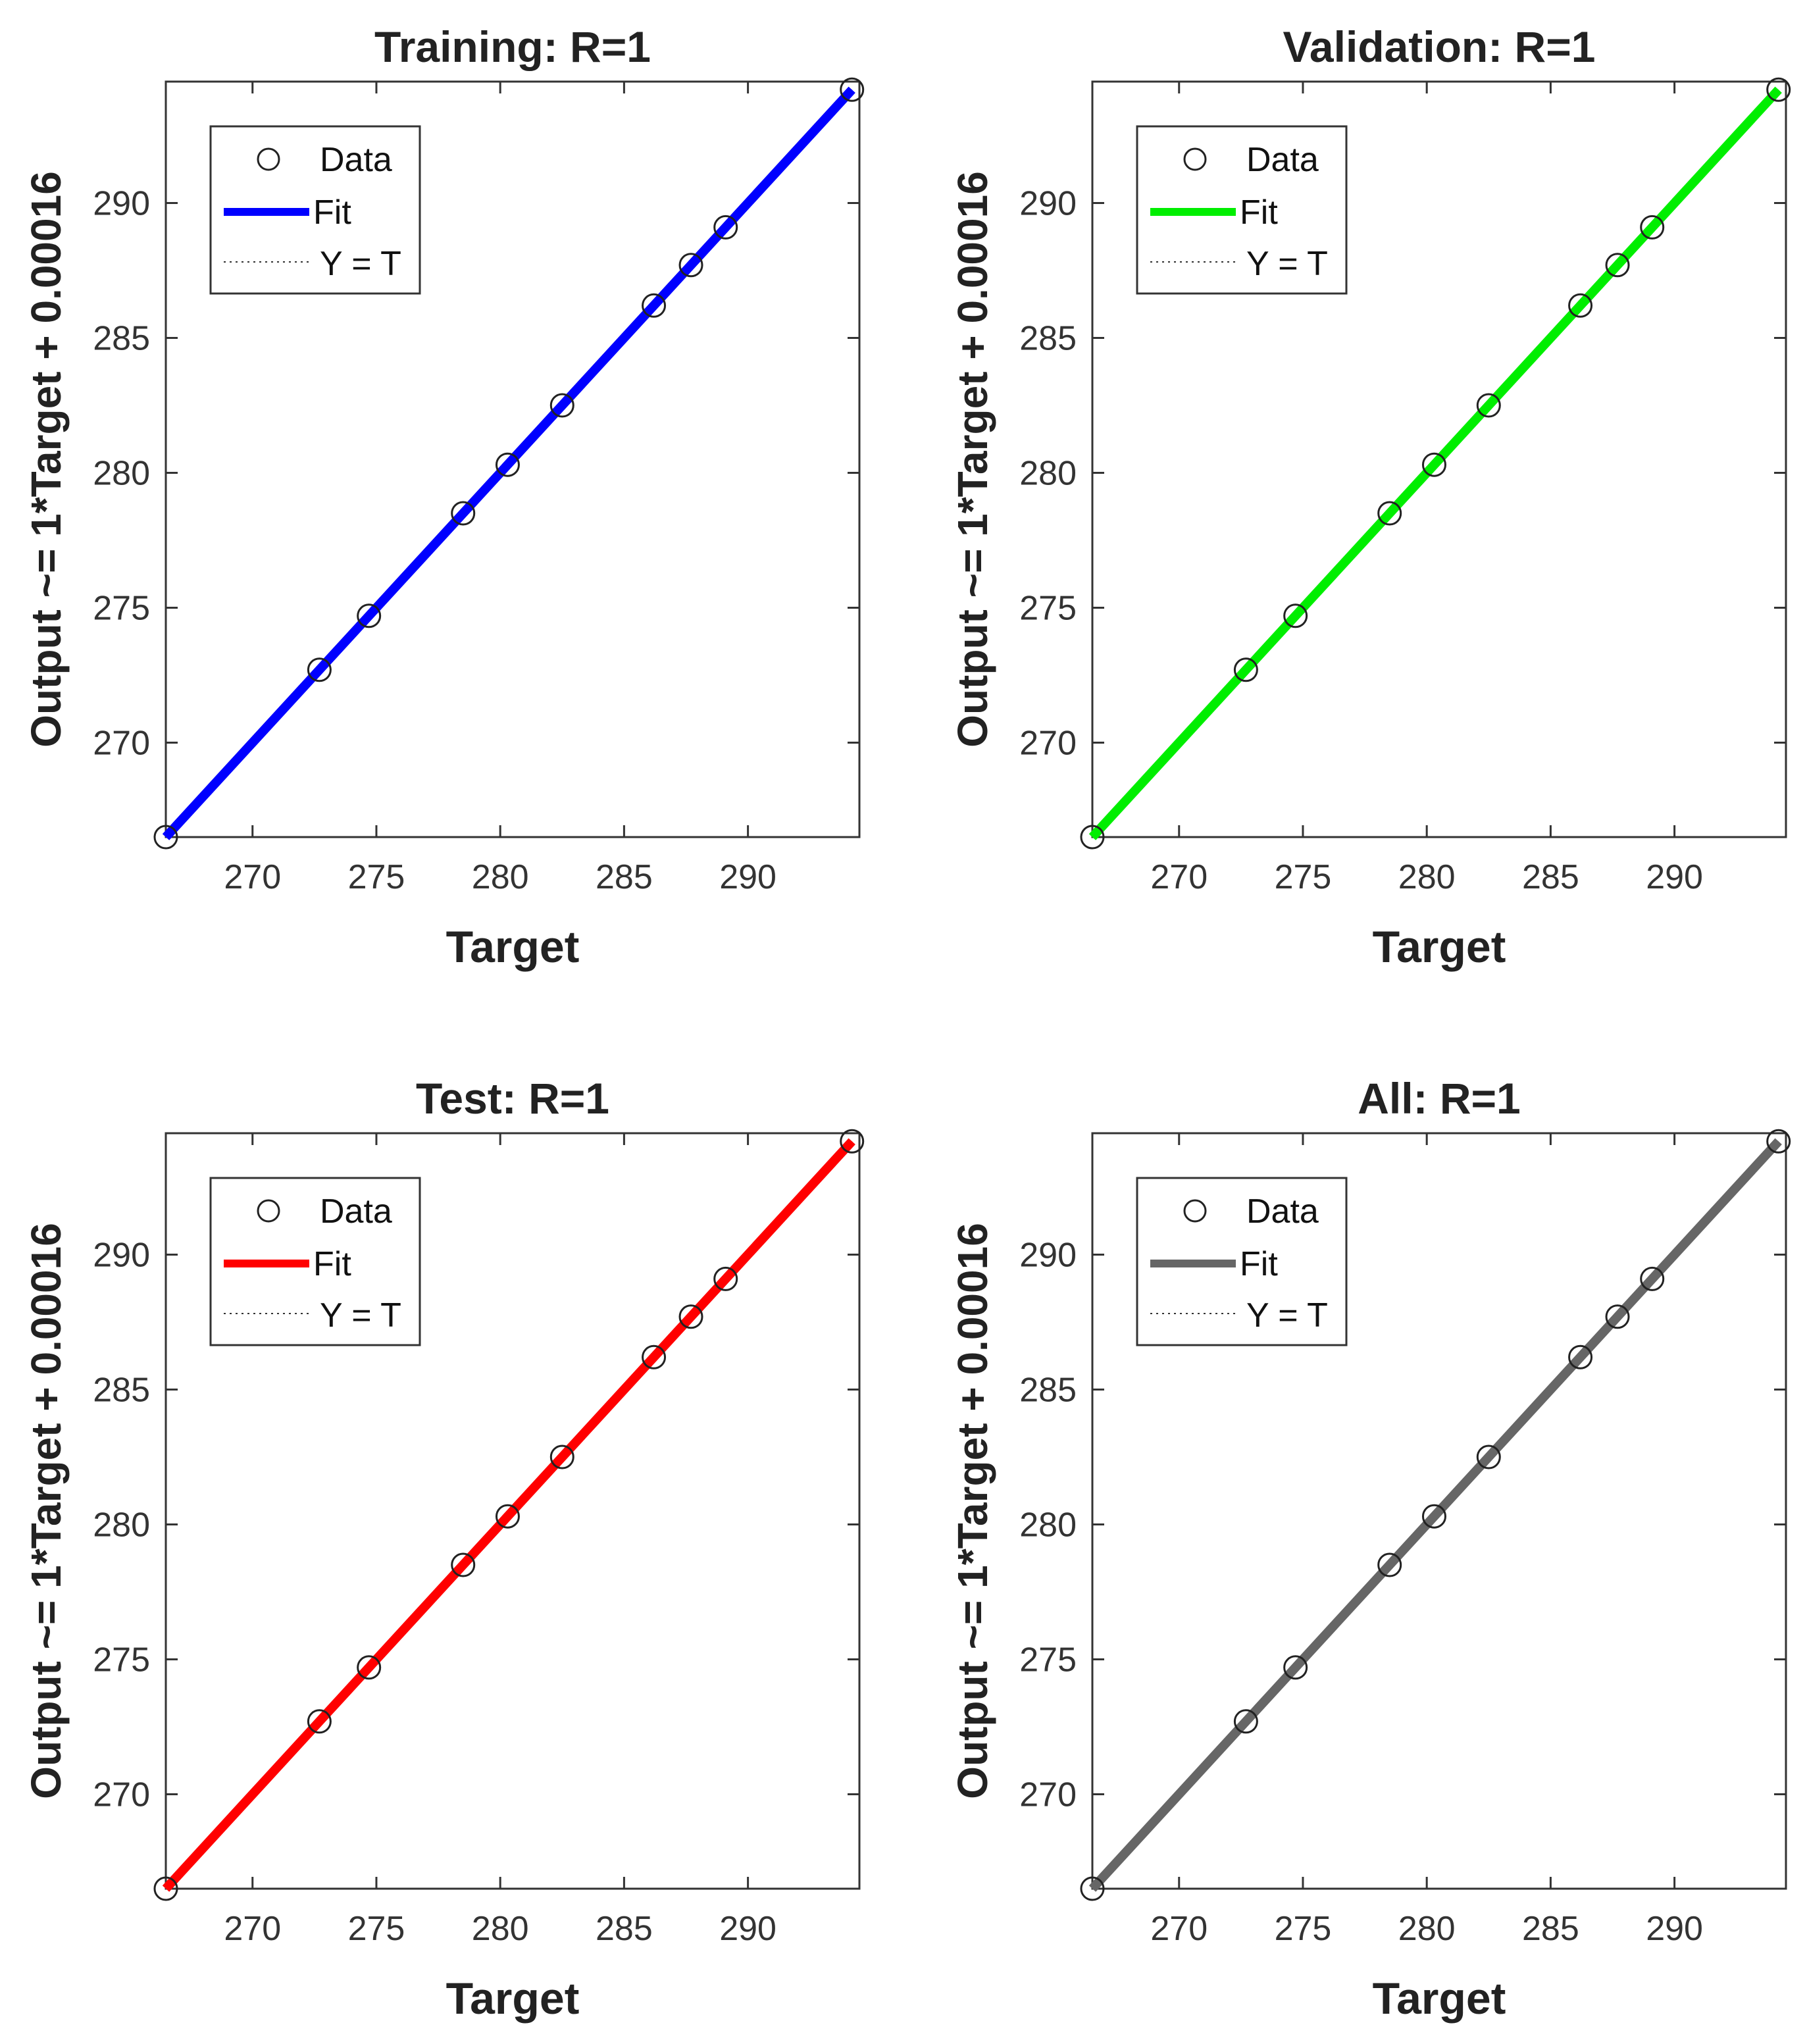  I want to click on chart-title: All: R=1, so click(1440, 1098).